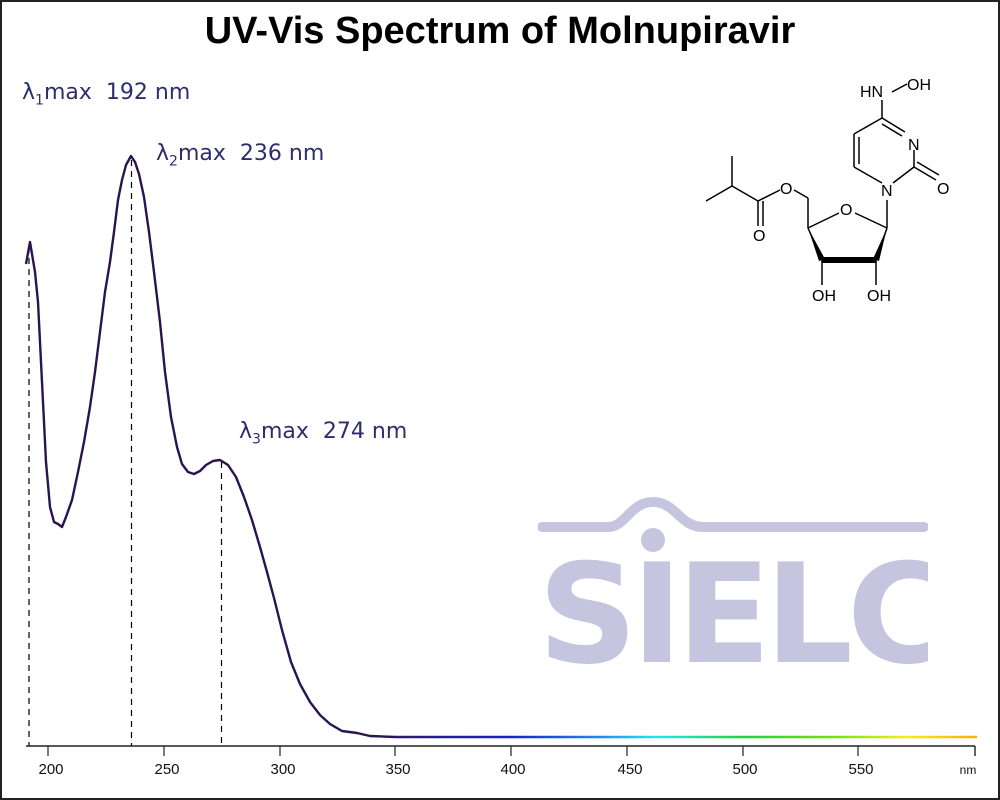 The width and height of the screenshot is (1000, 800). What do you see at coordinates (786, 189) in the screenshot?
I see `label-o-ester: O` at bounding box center [786, 189].